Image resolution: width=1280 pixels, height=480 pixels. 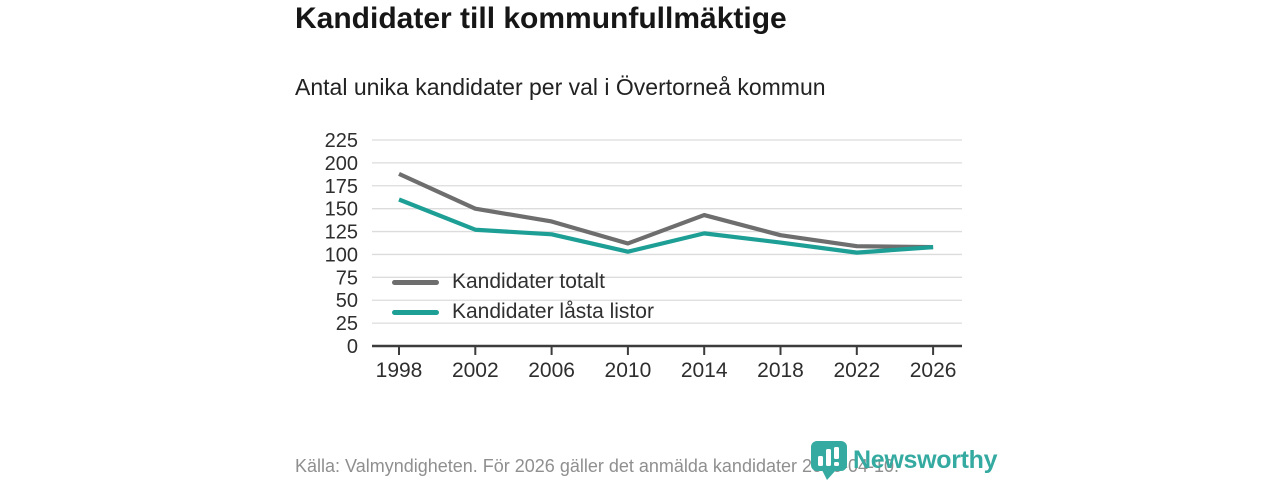 I want to click on legend-item-total: Kandidater totalt, so click(x=523, y=282).